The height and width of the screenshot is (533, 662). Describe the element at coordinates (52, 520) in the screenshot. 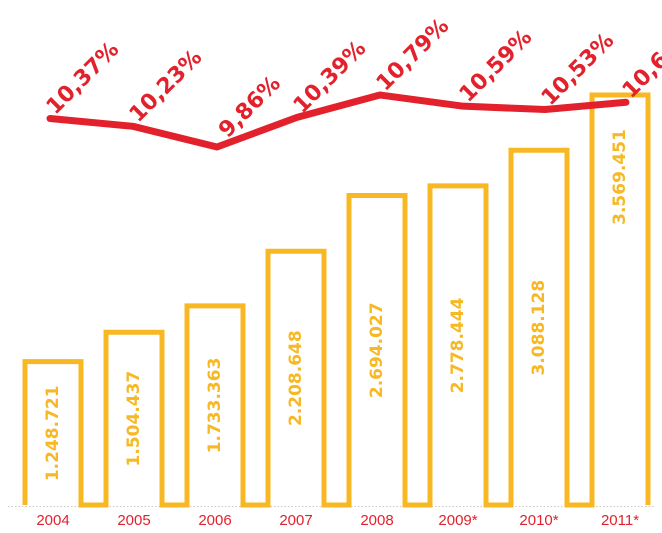

I see `year-label: 2004` at that location.